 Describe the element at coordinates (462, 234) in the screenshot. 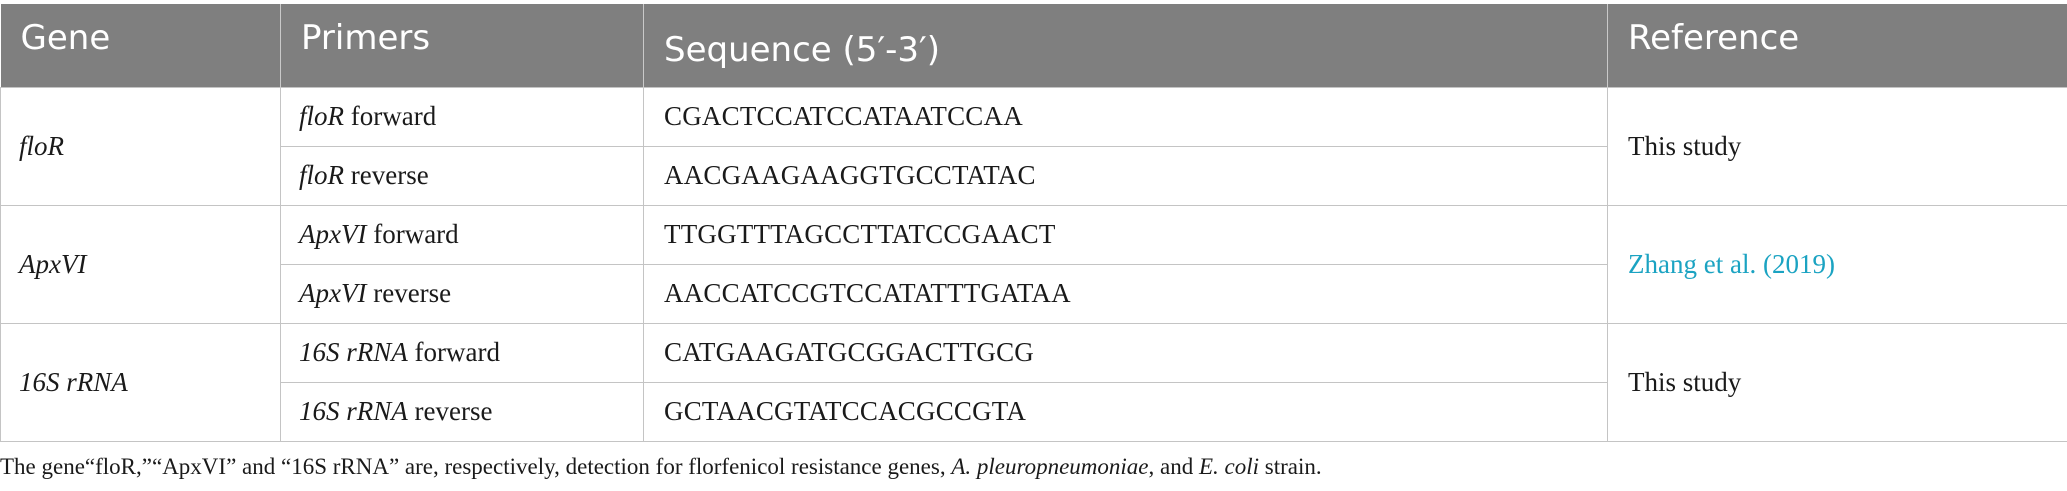

I see `primer-cell: ApxVI forward` at that location.